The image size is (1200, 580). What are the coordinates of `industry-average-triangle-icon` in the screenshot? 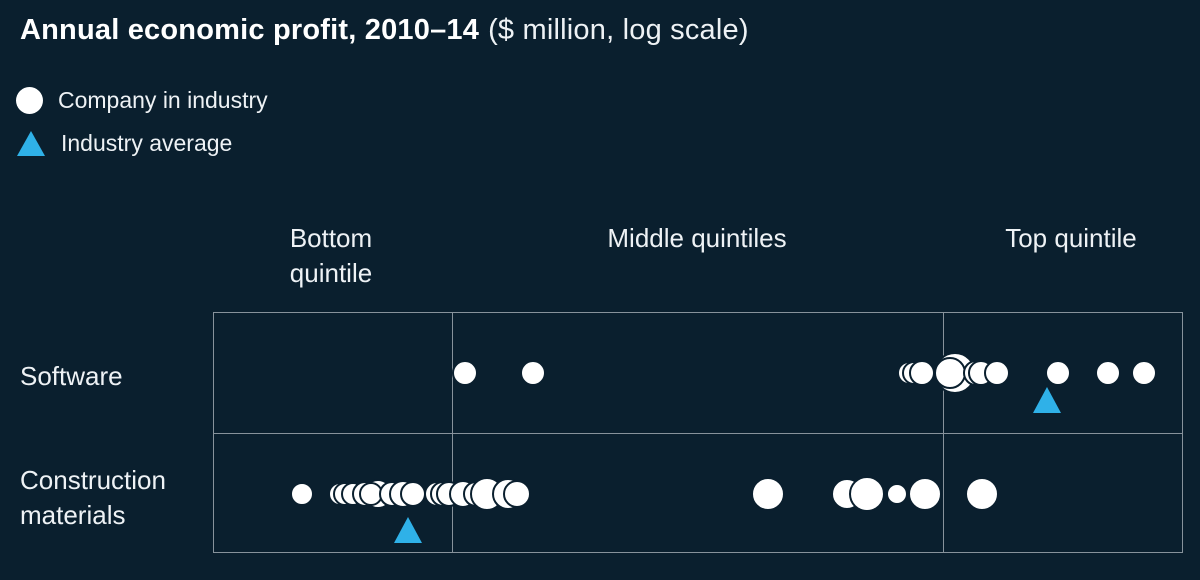 It's located at (31, 143).